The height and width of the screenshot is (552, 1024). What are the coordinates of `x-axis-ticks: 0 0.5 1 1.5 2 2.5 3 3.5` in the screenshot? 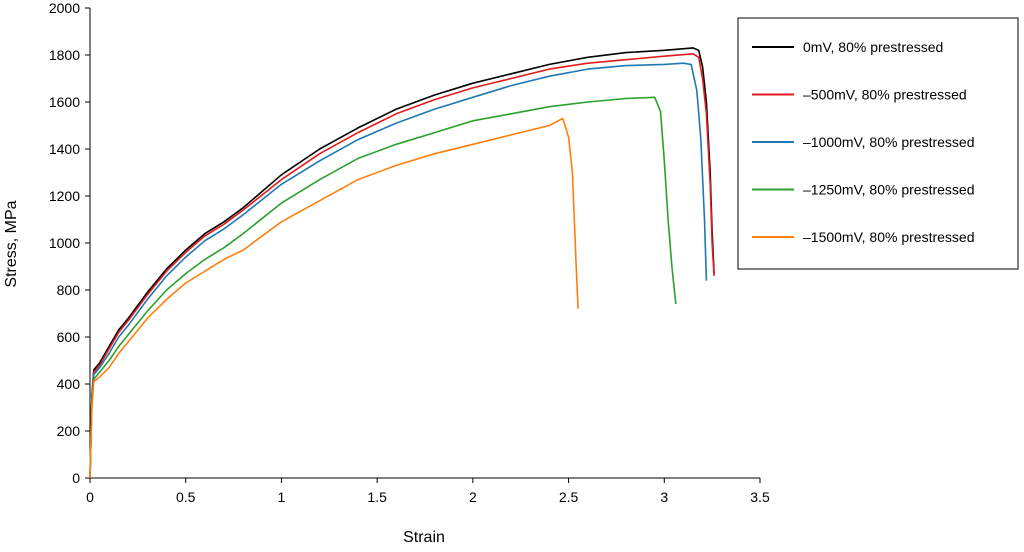 It's located at (428, 491).